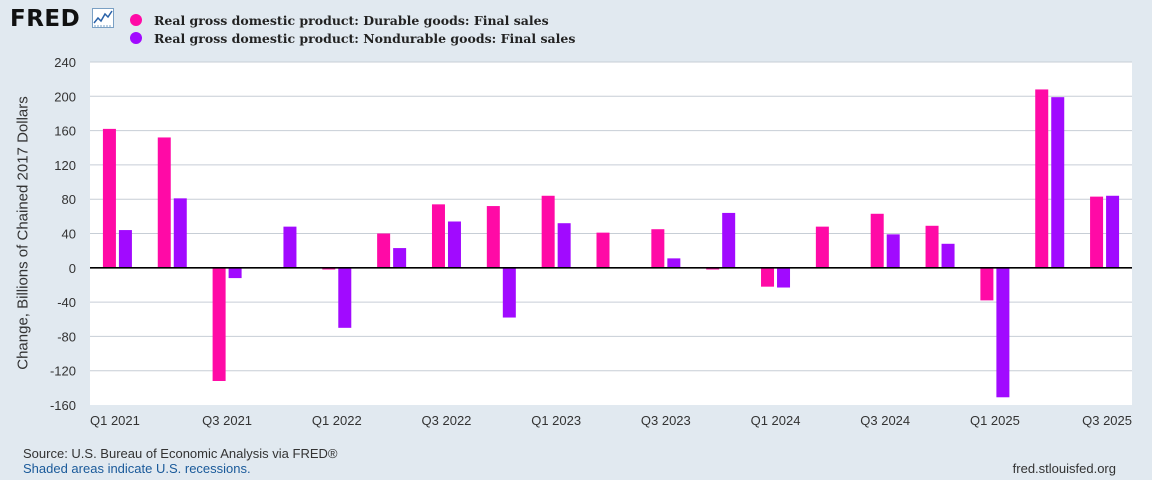 This screenshot has height=480, width=1152. What do you see at coordinates (337, 420) in the screenshot?
I see `x-tick-label: Q1 2022` at bounding box center [337, 420].